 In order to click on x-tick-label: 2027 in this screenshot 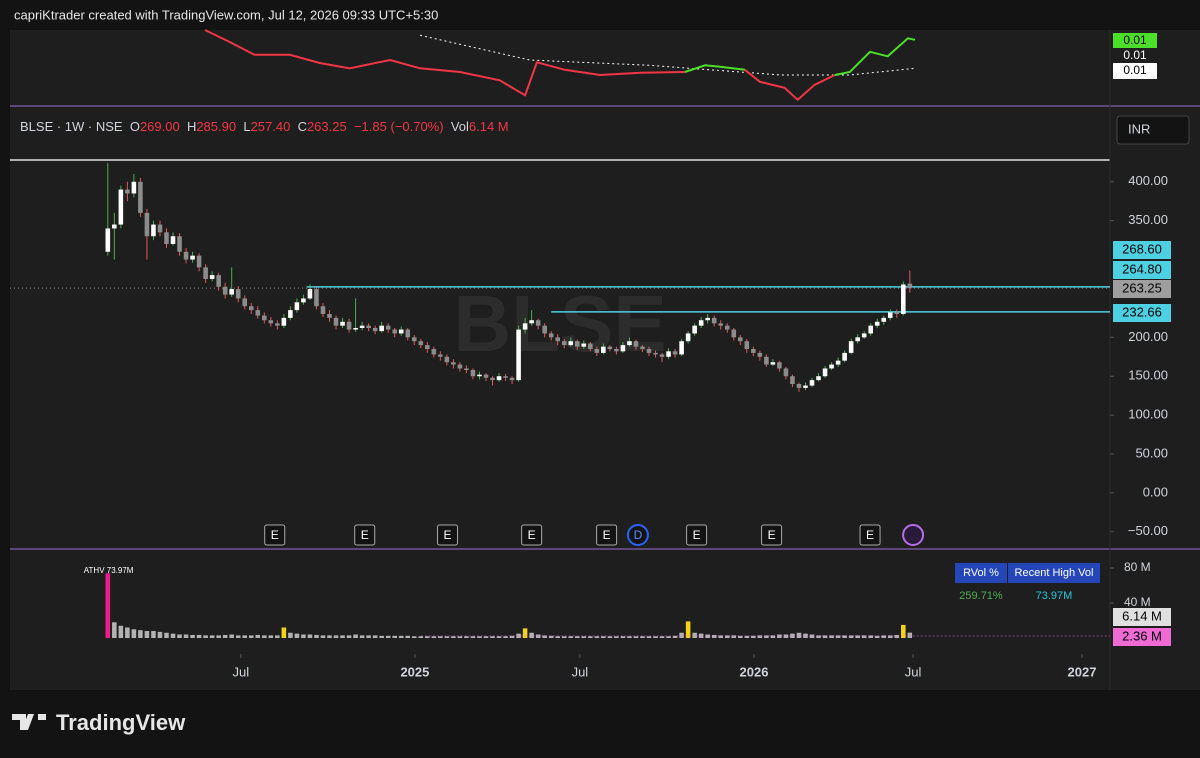, I will do `click(1082, 671)`.